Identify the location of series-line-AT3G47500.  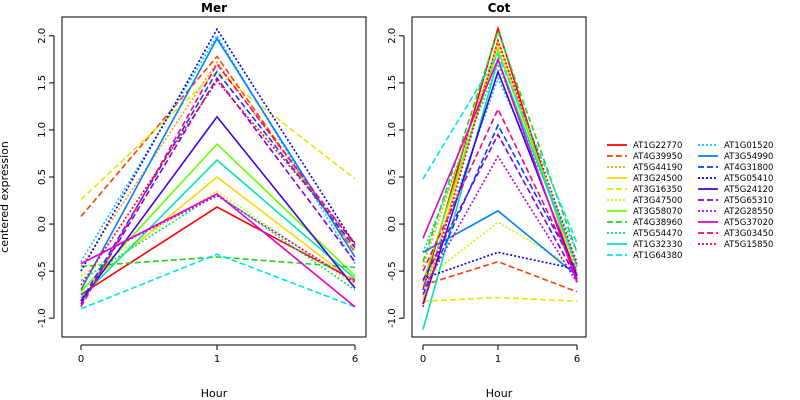
(218, 238).